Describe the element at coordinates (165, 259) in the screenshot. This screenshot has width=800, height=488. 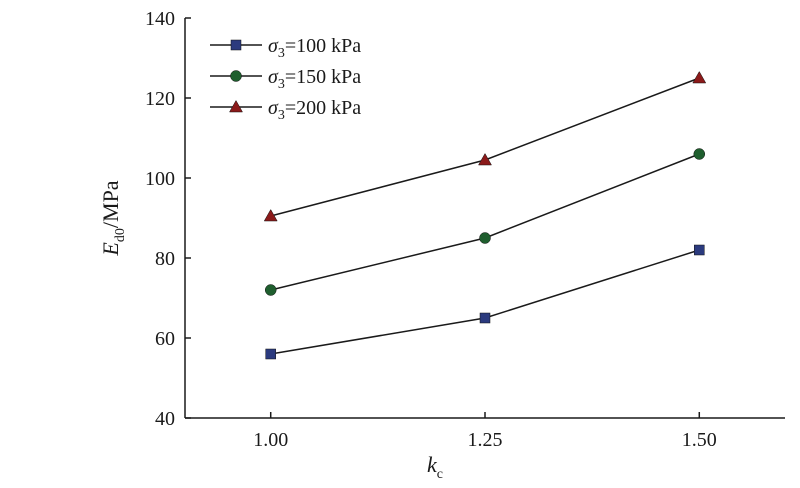
I see `y-tick-label: 80` at that location.